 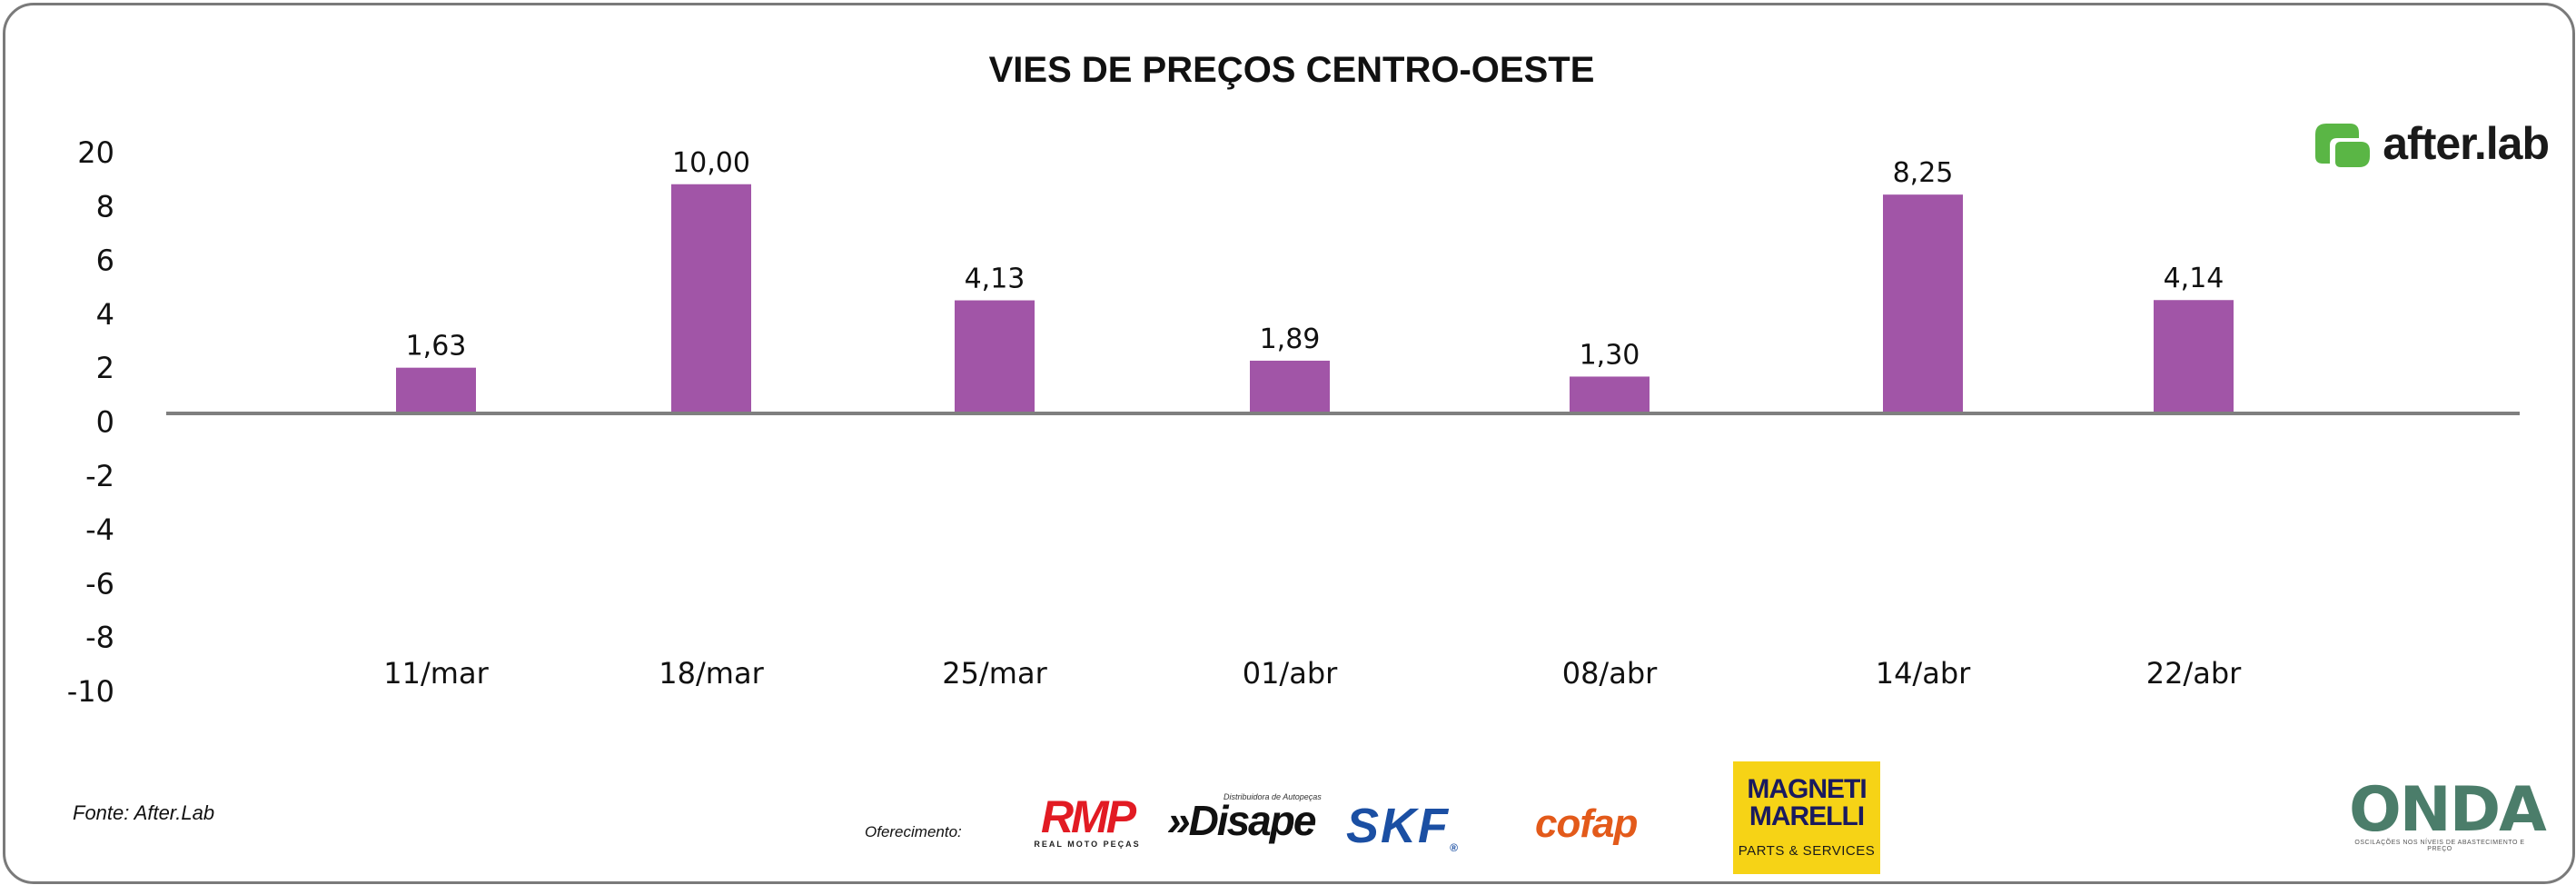 I want to click on data-label: 1,63, so click(x=436, y=347).